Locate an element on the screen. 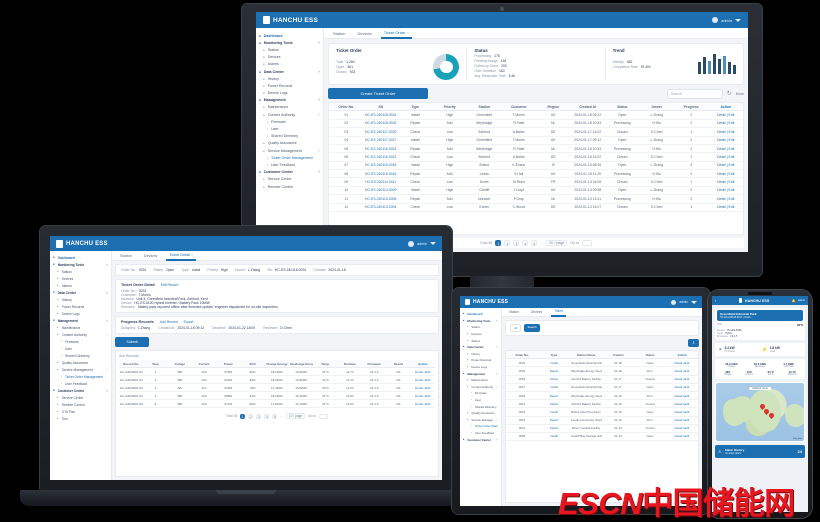 The height and width of the screenshot is (522, 820). tab-devices: Devices is located at coordinates (364, 33).